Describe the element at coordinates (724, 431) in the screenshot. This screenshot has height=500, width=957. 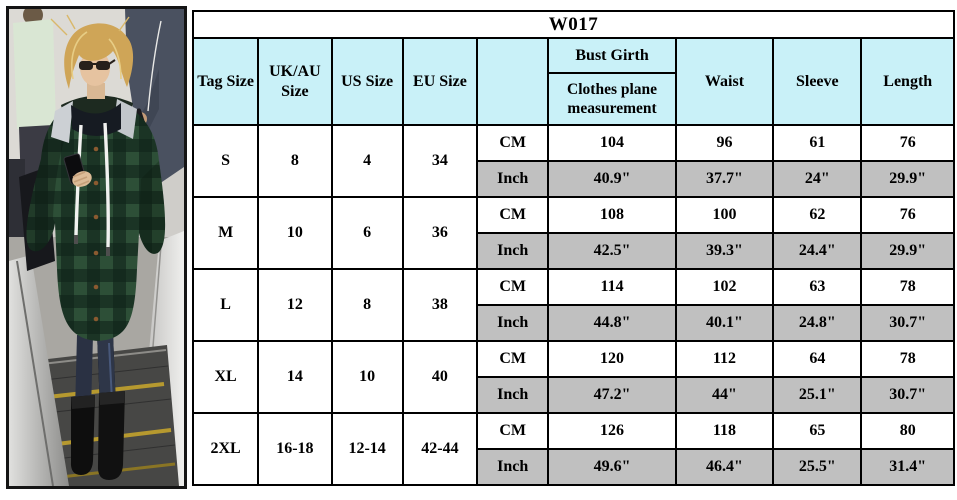
I see `cell-waist: 118` at that location.